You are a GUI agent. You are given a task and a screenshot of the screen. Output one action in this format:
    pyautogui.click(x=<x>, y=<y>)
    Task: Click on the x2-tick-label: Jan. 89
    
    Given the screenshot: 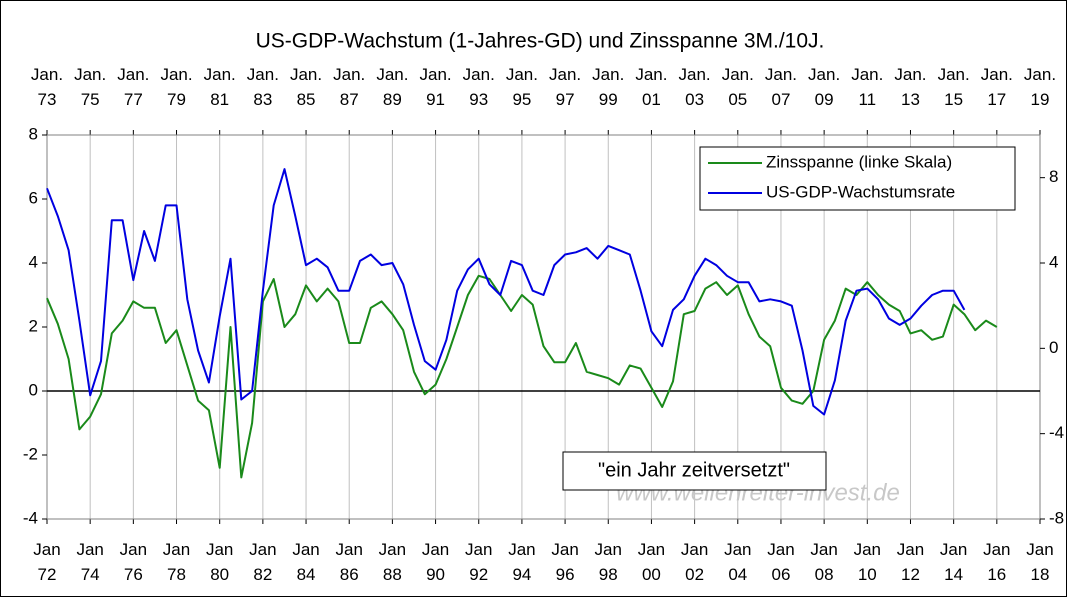 What is the action you would take?
    pyautogui.click(x=392, y=87)
    